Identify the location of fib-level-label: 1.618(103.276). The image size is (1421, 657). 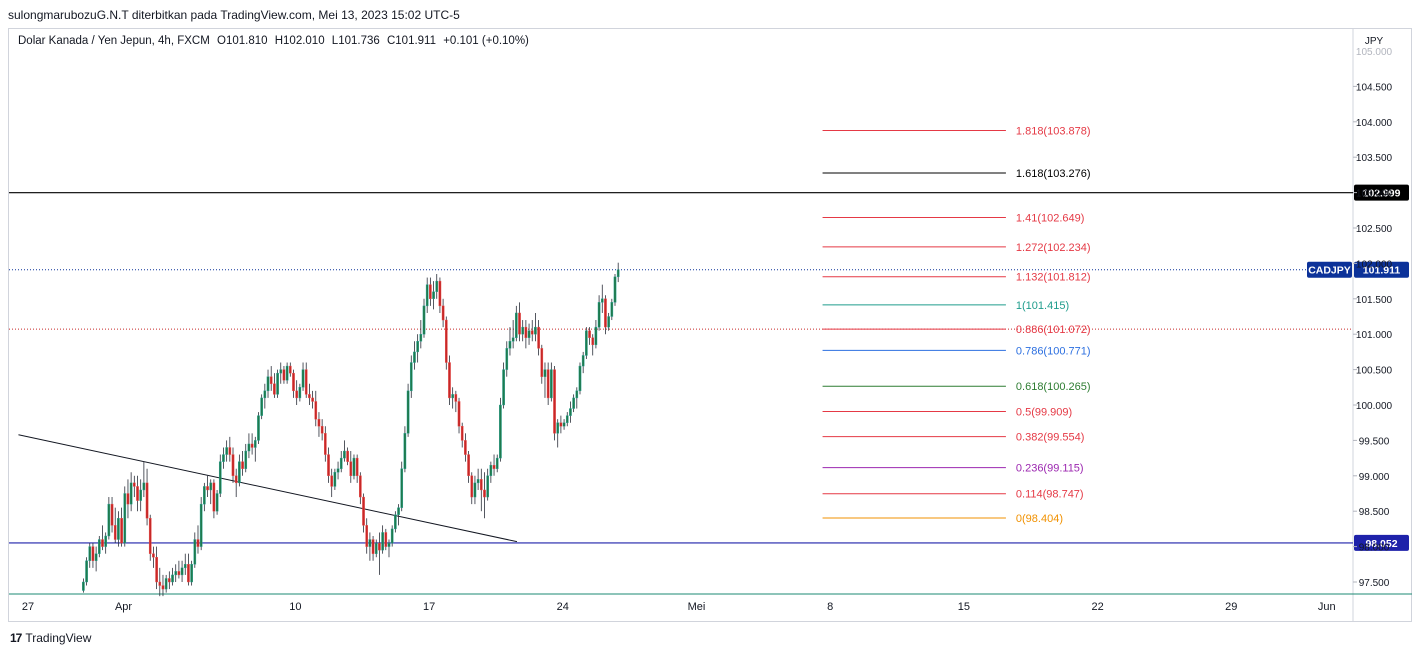
(1053, 174).